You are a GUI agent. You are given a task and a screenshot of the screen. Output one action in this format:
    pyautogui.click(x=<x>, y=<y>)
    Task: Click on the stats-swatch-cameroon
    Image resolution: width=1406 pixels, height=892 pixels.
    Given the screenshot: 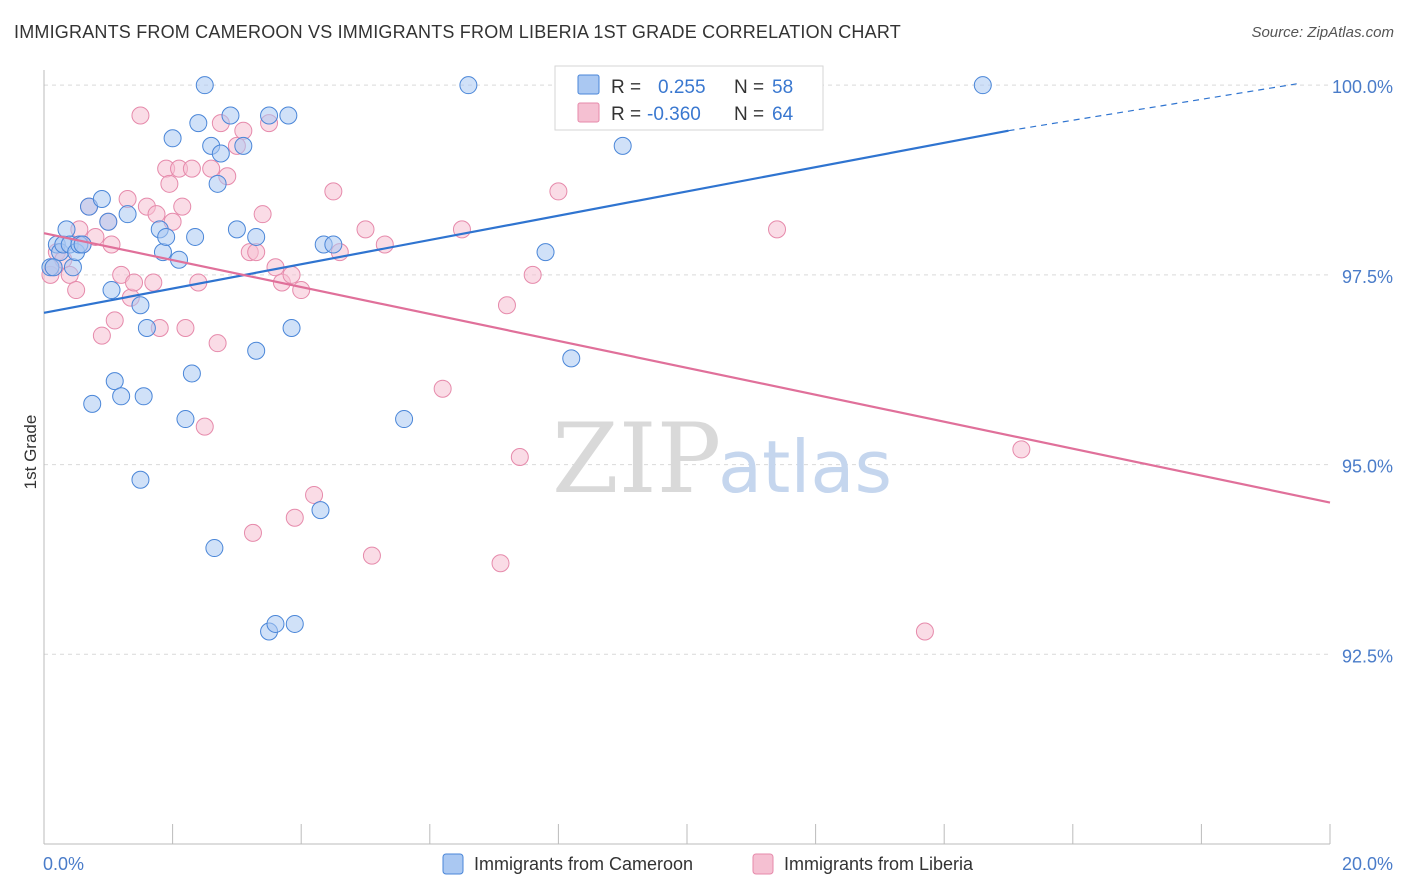 What is the action you would take?
    pyautogui.click(x=588, y=84)
    